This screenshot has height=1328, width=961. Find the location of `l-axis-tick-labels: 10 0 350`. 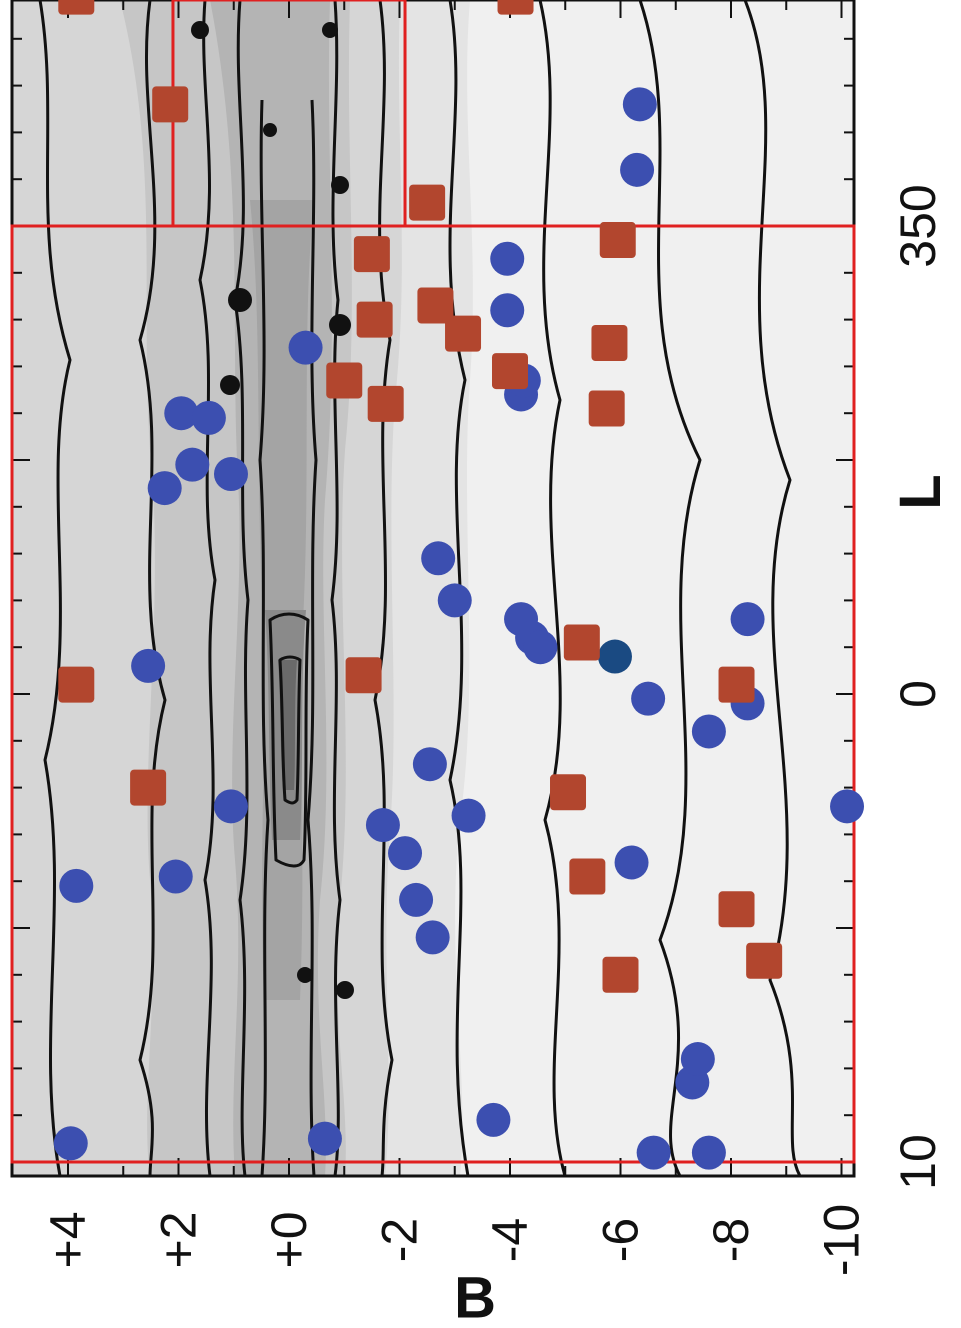

l-axis-tick-labels: 10 0 350 is located at coordinates (918, 687).